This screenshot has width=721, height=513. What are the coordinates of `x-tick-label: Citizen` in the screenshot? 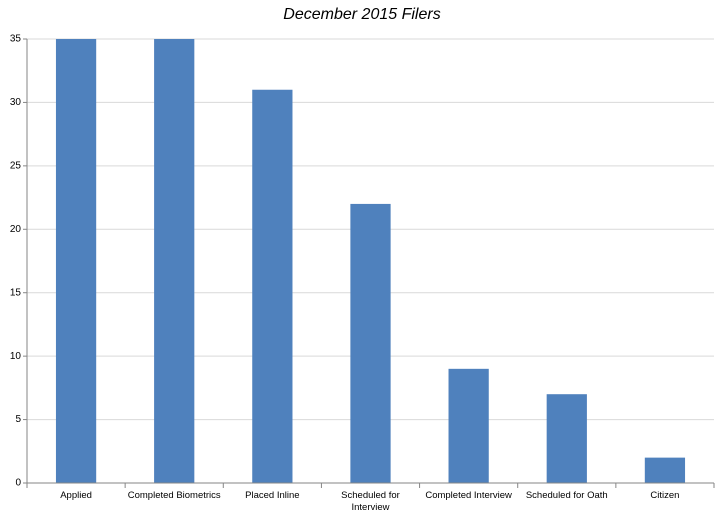 It's located at (665, 495).